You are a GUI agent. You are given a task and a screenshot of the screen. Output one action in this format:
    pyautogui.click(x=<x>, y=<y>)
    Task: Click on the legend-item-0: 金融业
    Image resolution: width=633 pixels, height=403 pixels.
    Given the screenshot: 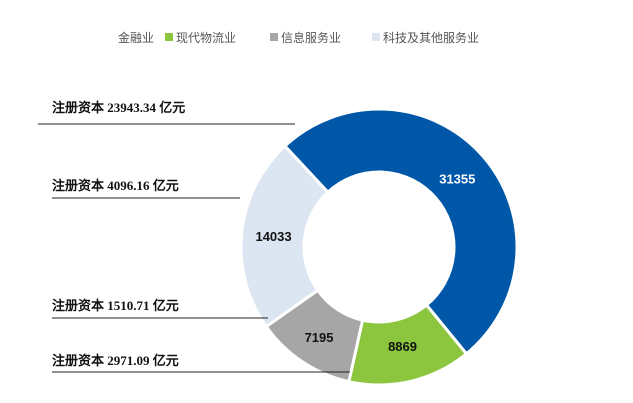 What is the action you would take?
    pyautogui.click(x=136, y=37)
    